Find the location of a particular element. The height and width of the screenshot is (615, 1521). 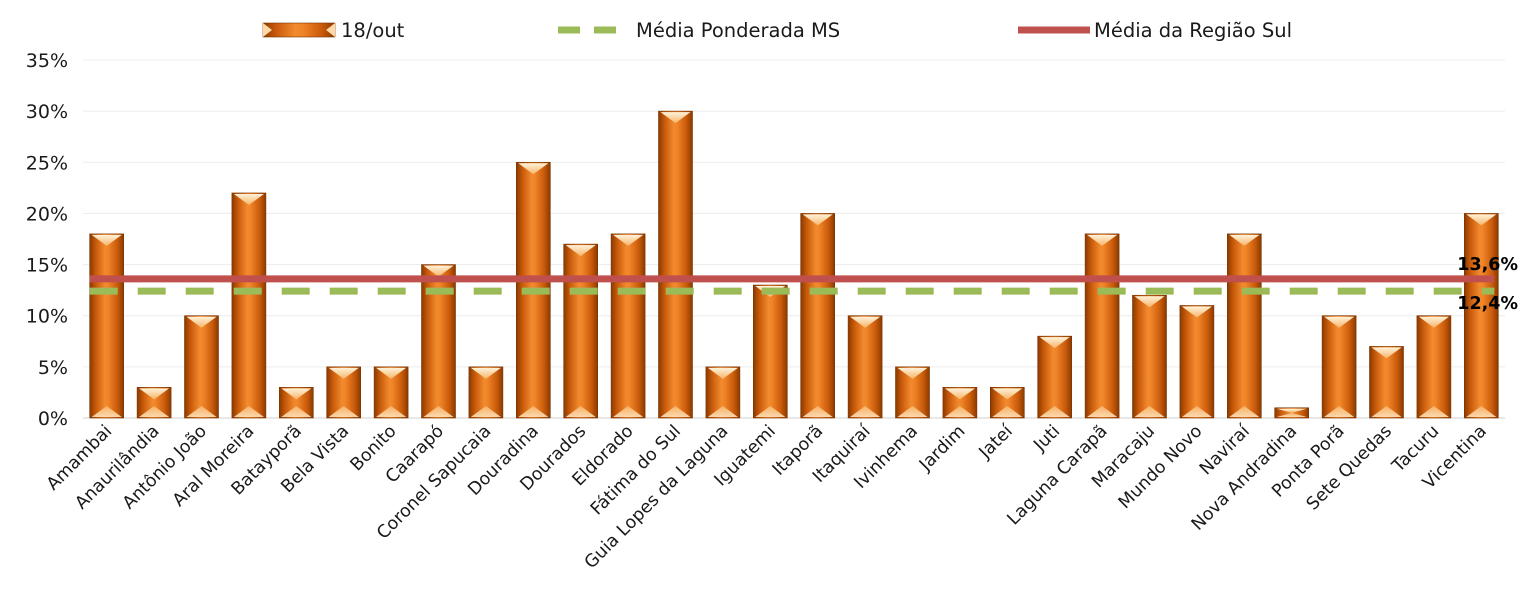

legend-item-bars: 18/out is located at coordinates (333, 30).